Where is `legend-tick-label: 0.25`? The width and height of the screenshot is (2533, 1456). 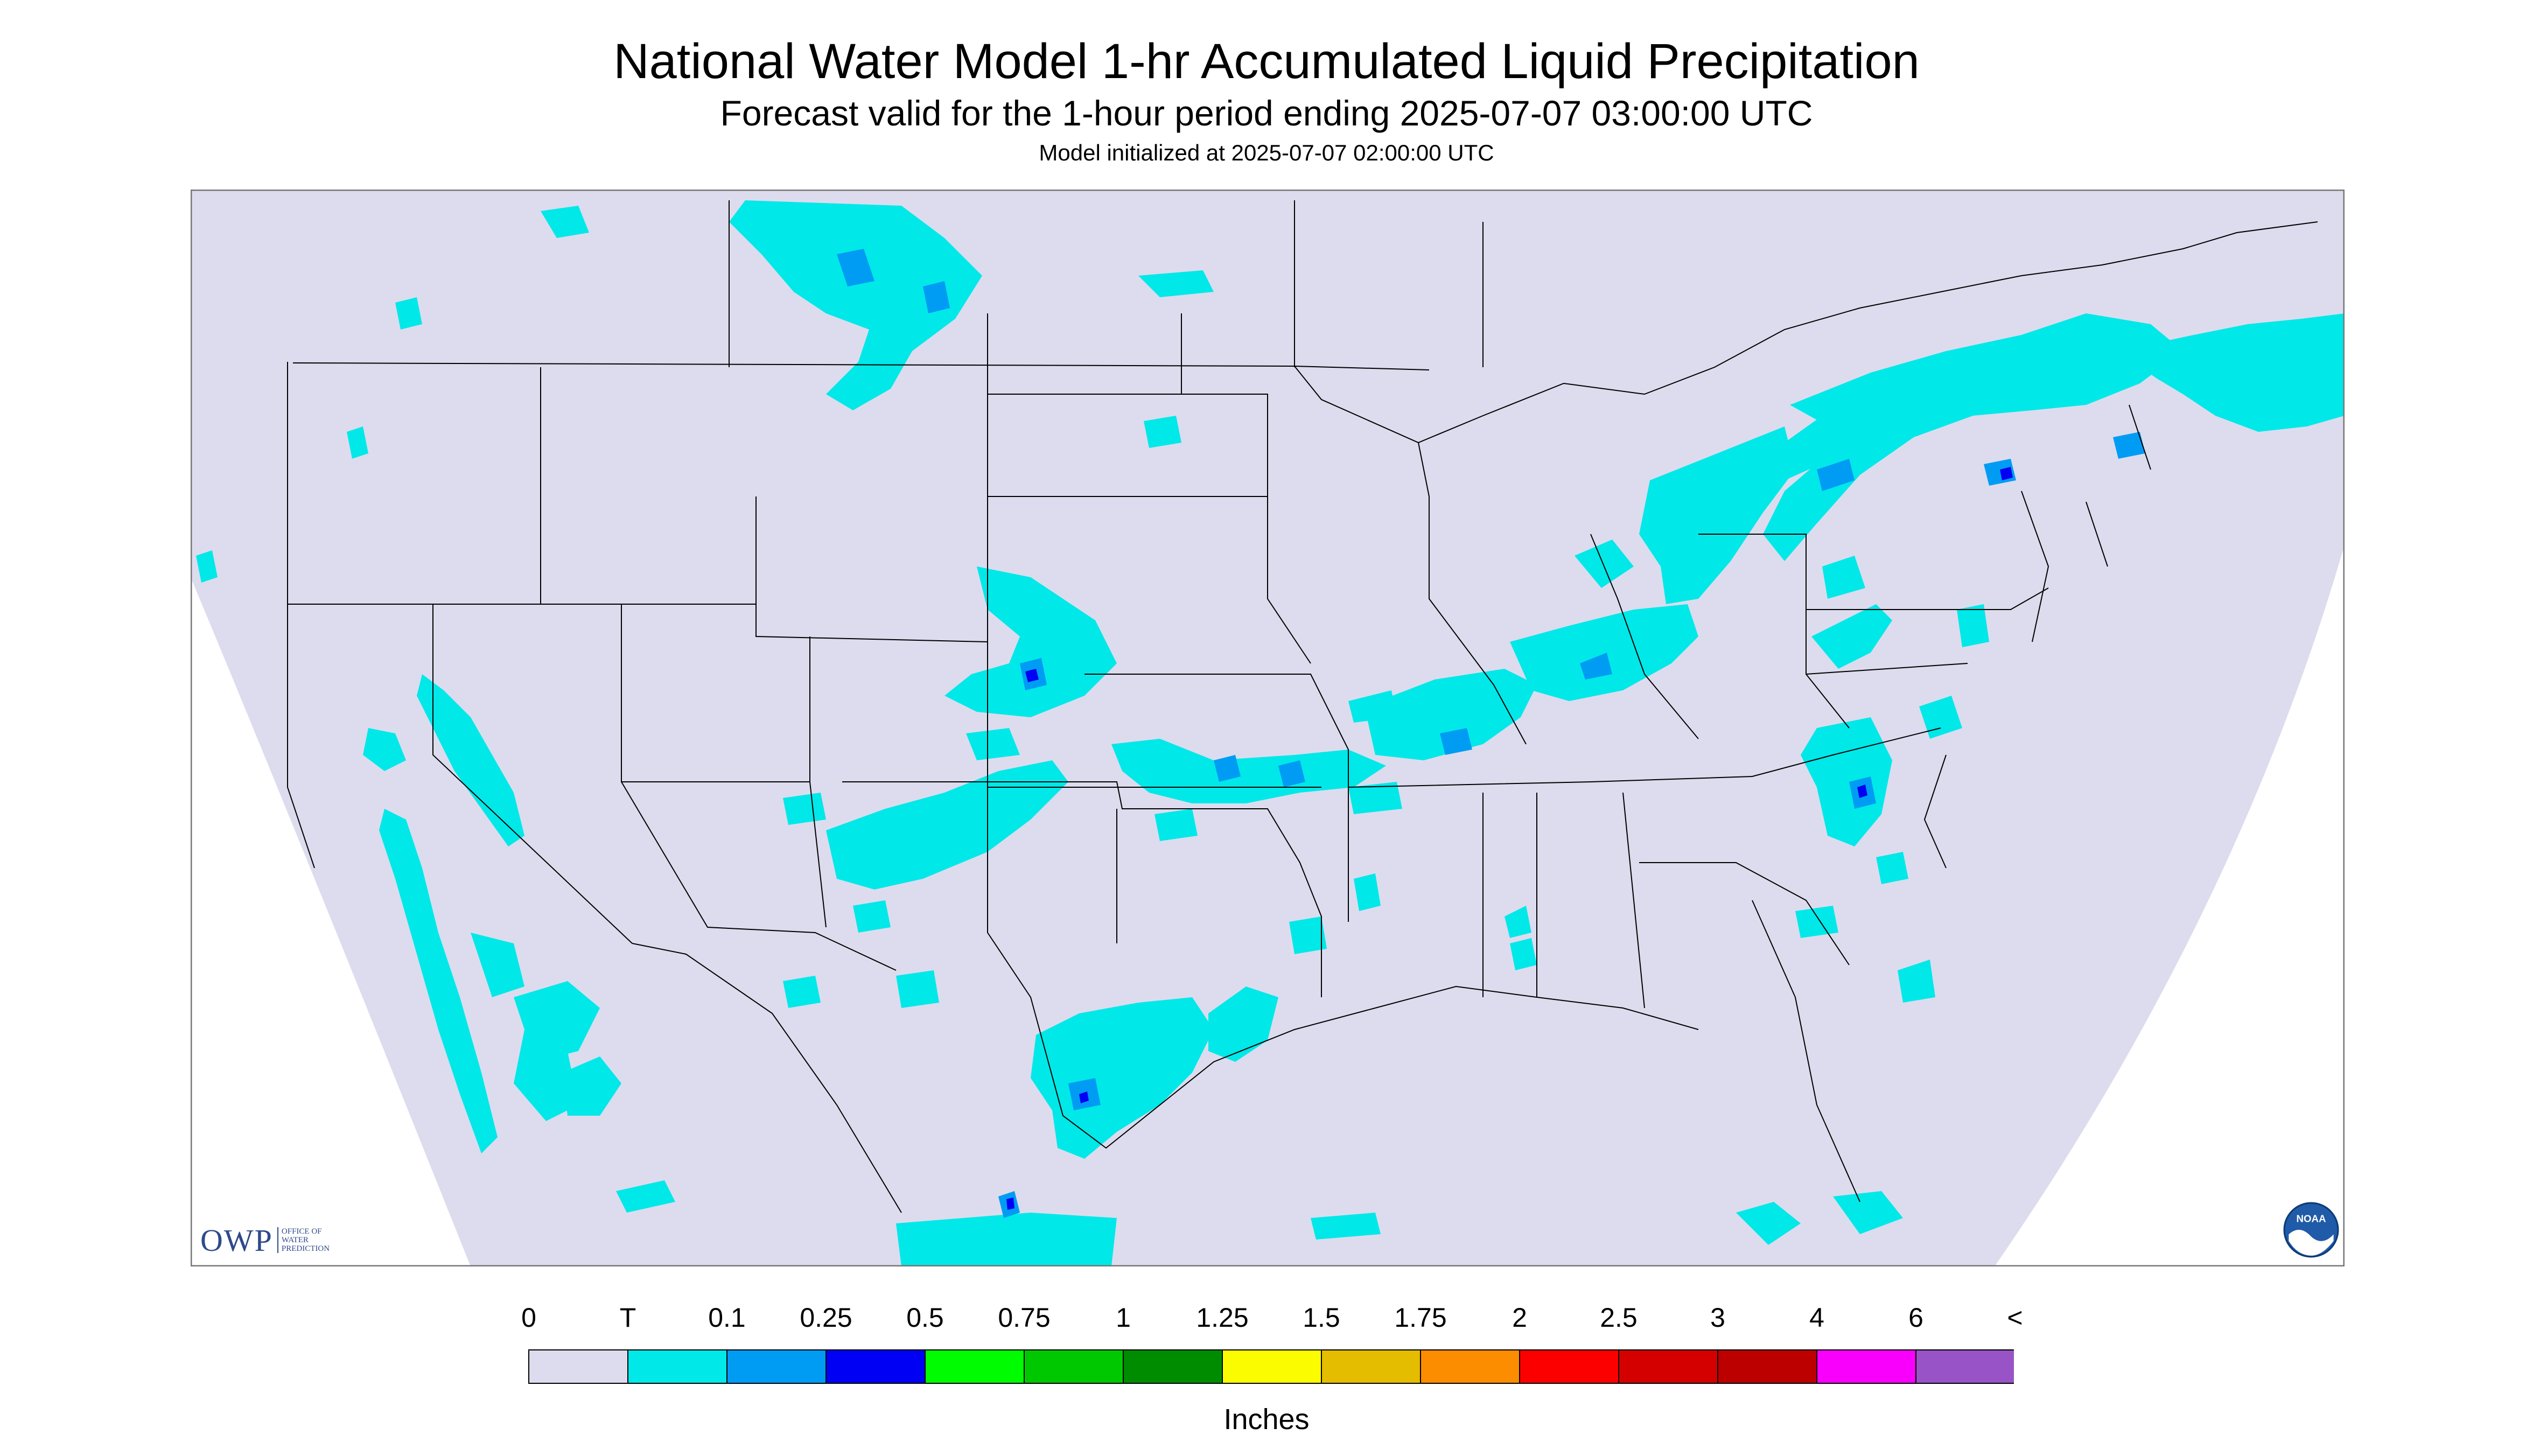 legend-tick-label: 0.25 is located at coordinates (826, 1318).